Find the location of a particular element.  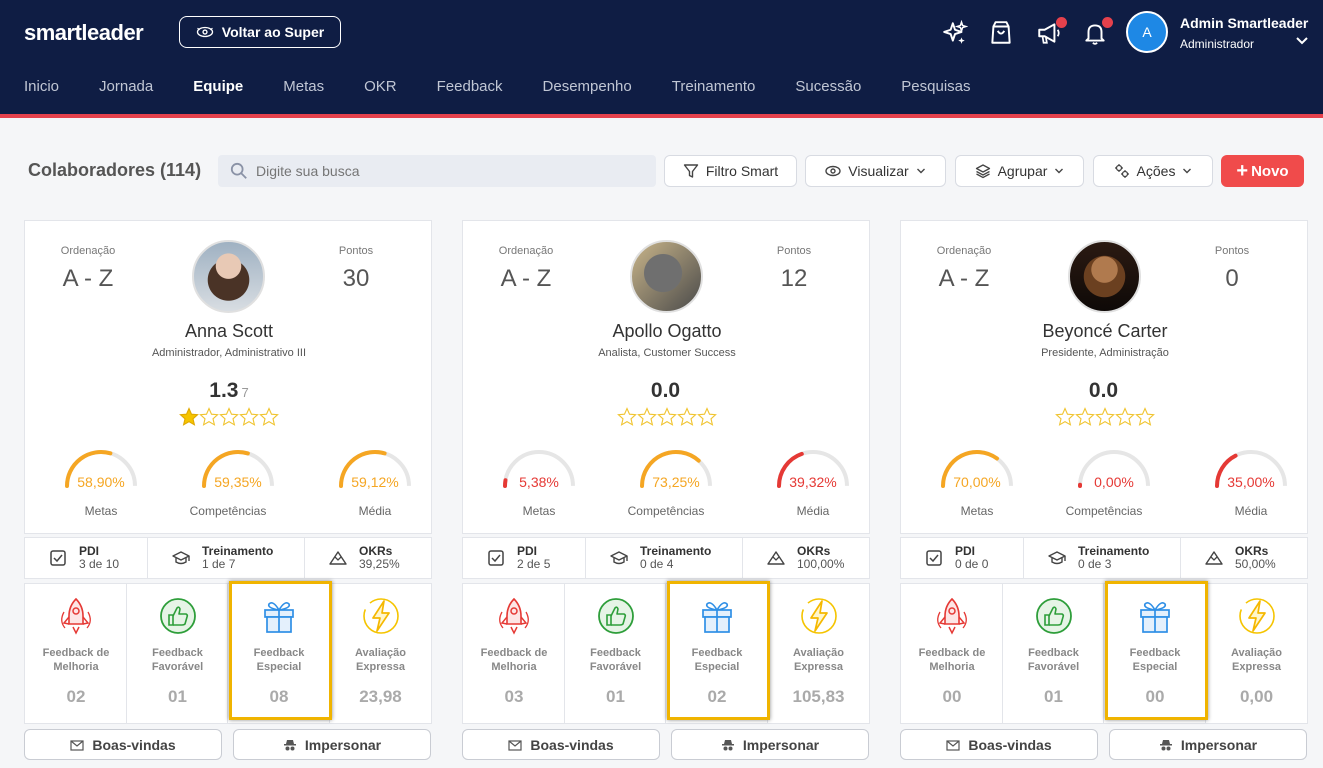

media-gauge: 59,12% is located at coordinates (375, 476).